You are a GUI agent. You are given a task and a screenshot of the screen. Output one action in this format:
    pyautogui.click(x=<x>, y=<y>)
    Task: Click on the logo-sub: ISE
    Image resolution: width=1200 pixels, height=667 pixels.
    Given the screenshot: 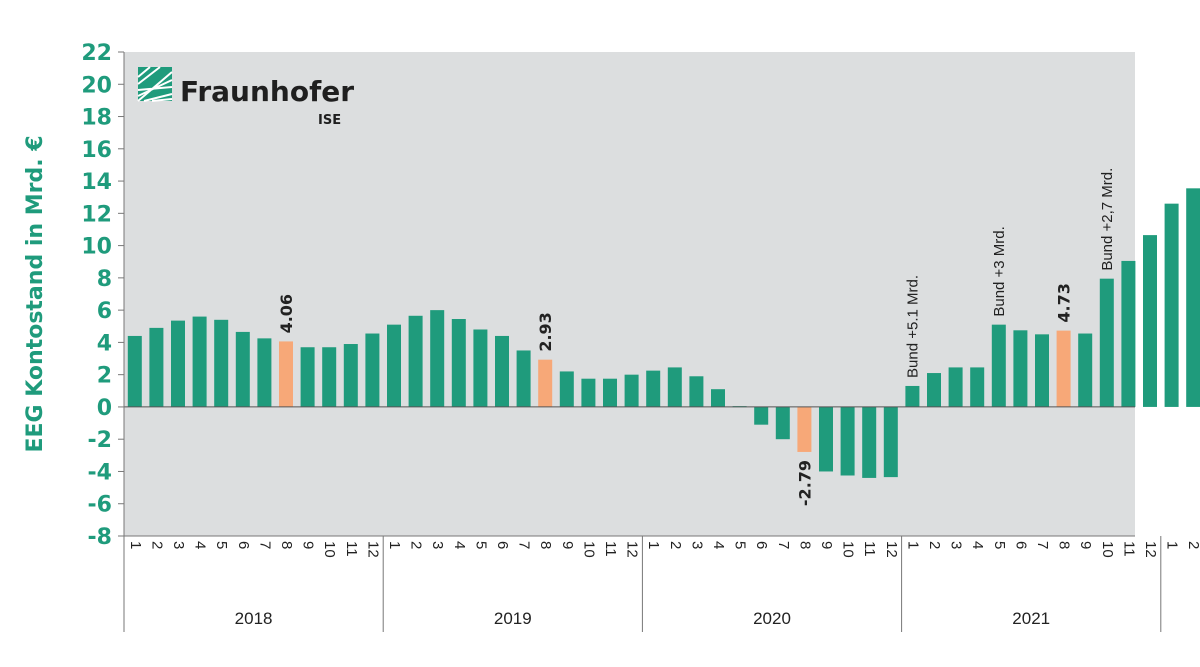 What is the action you would take?
    pyautogui.click(x=329, y=120)
    